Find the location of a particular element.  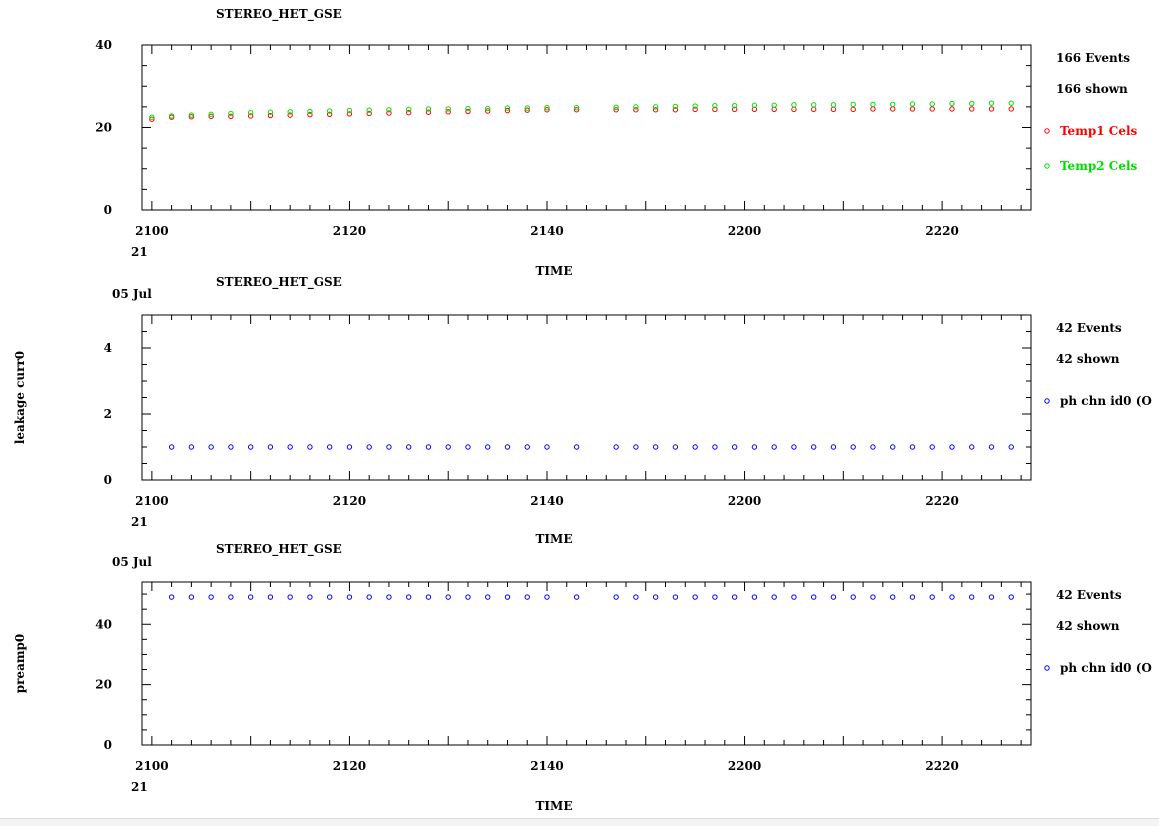

y-tick-label: 2 is located at coordinates (108, 414).